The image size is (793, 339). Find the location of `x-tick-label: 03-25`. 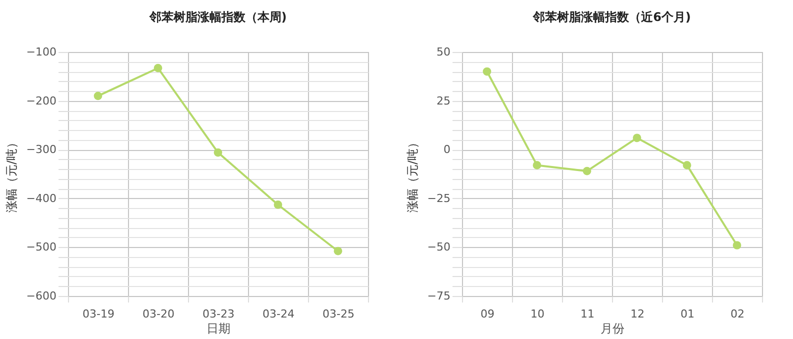

x-tick-label: 03-25 is located at coordinates (338, 314).